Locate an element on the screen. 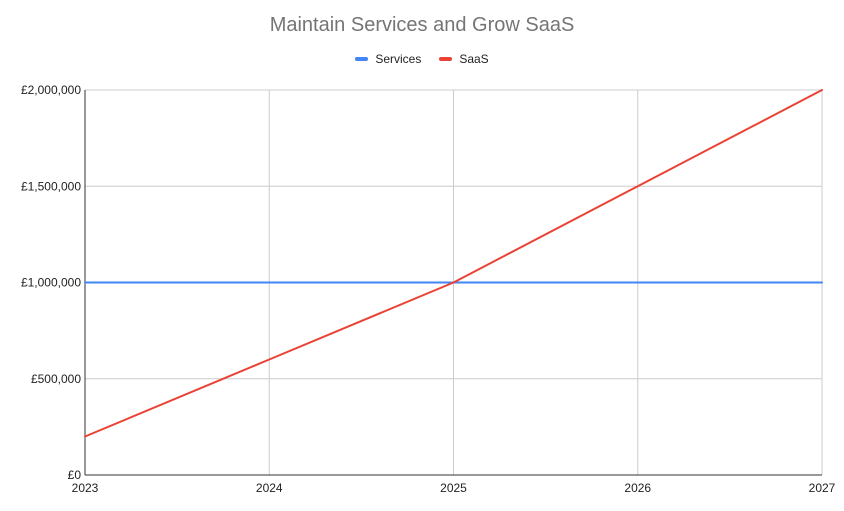  y-tick-label: £1,500,000 is located at coordinates (51, 186).